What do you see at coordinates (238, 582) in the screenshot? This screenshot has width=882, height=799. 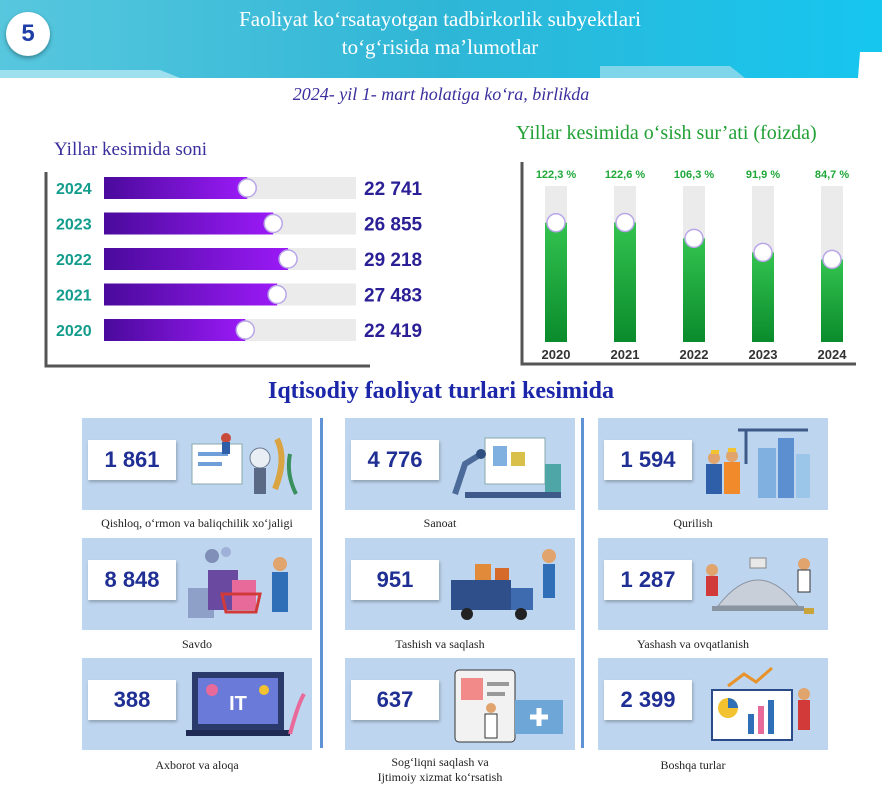 I see `shopping-bags-icon` at bounding box center [238, 582].